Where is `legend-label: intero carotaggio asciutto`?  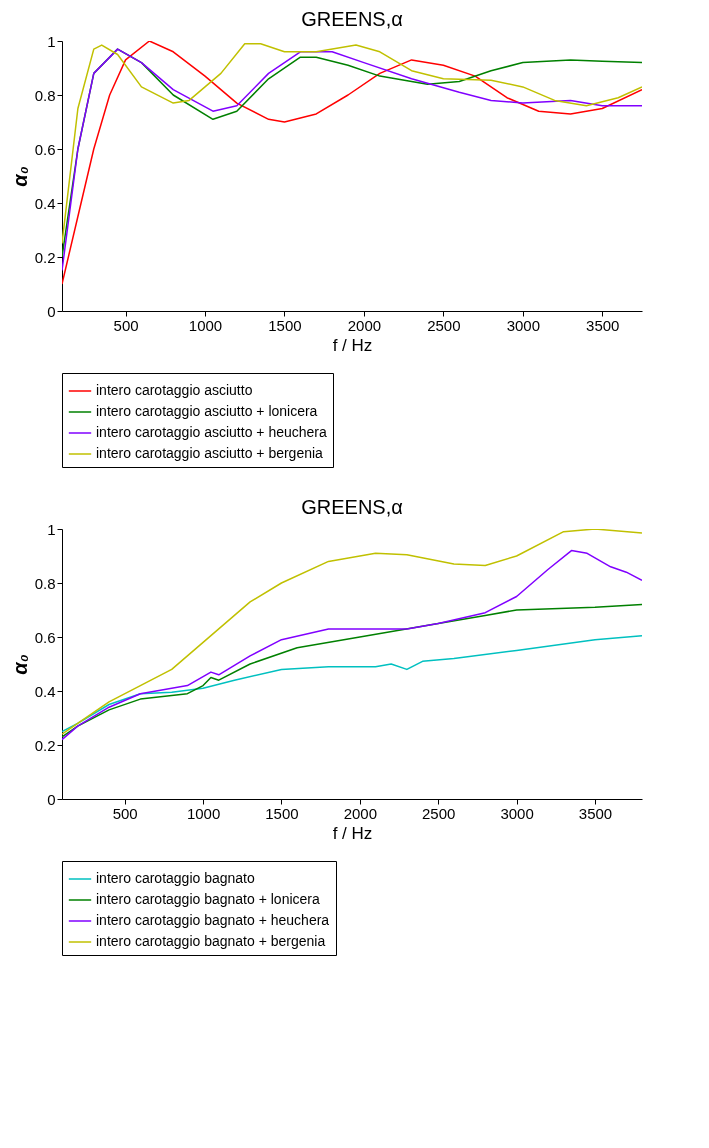
legend-label: intero carotaggio asciutto is located at coordinates (174, 390).